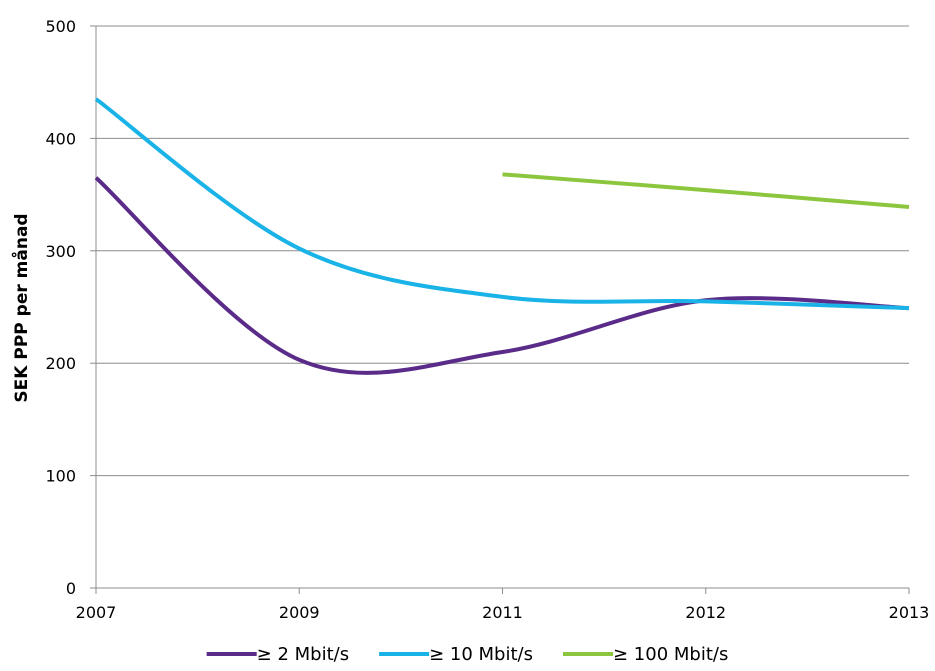 The image size is (935, 671). What do you see at coordinates (60, 251) in the screenshot?
I see `y-tick-label: 300` at bounding box center [60, 251].